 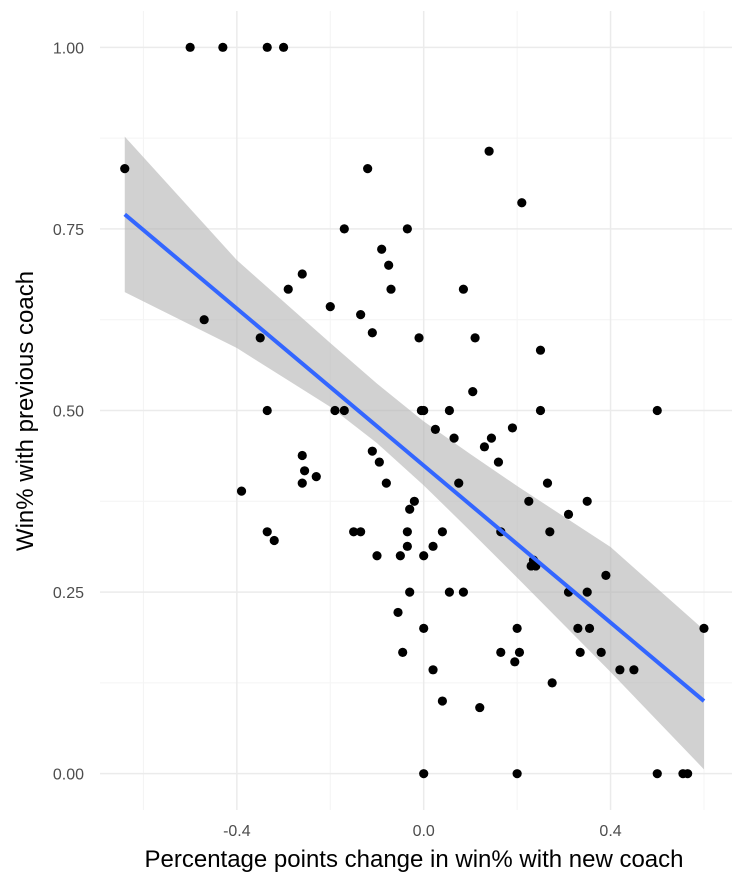 I want to click on x-tick-label: 0.4, so click(x=610, y=831).